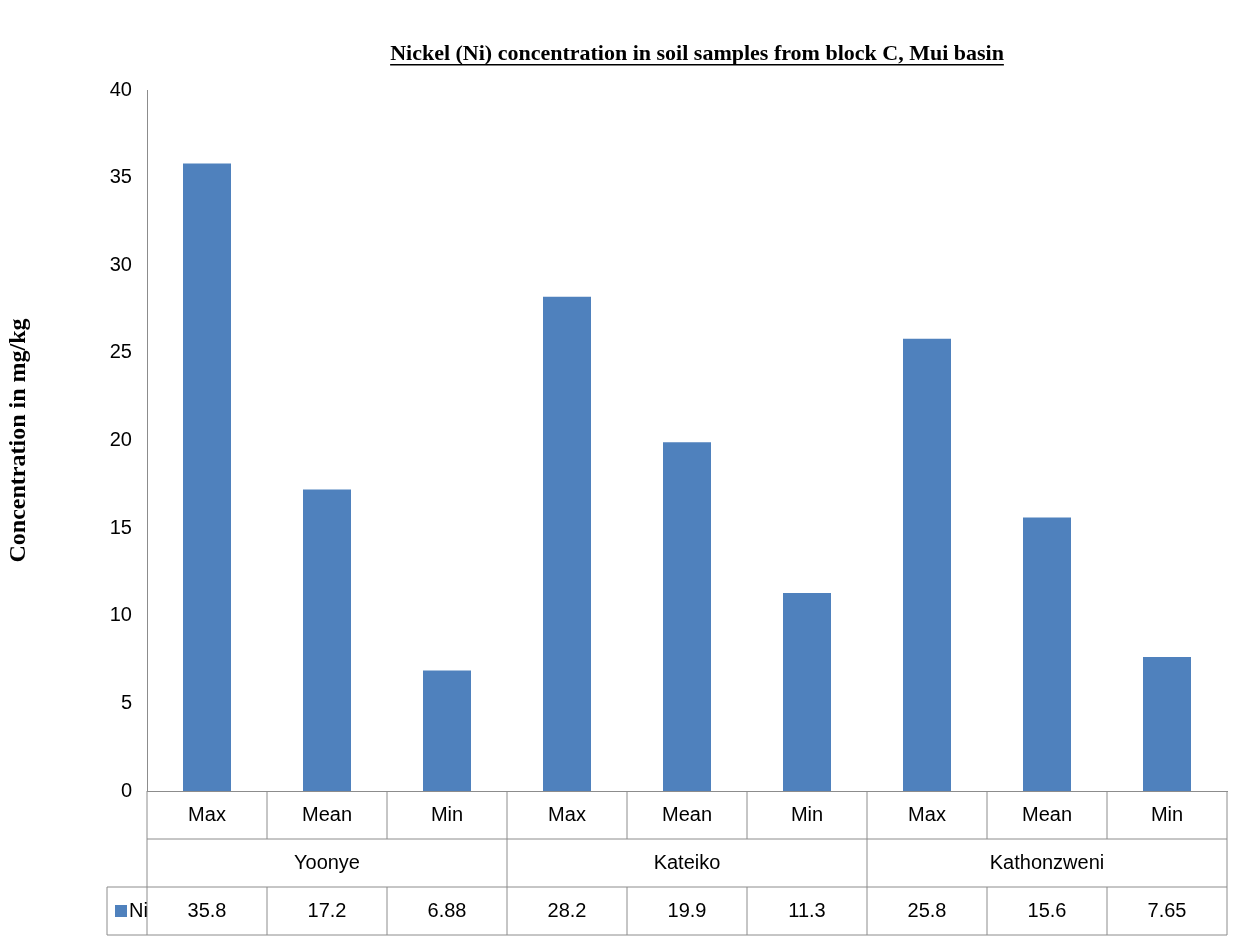  What do you see at coordinates (126, 701) in the screenshot?
I see `y-tick-label: 5` at bounding box center [126, 701].